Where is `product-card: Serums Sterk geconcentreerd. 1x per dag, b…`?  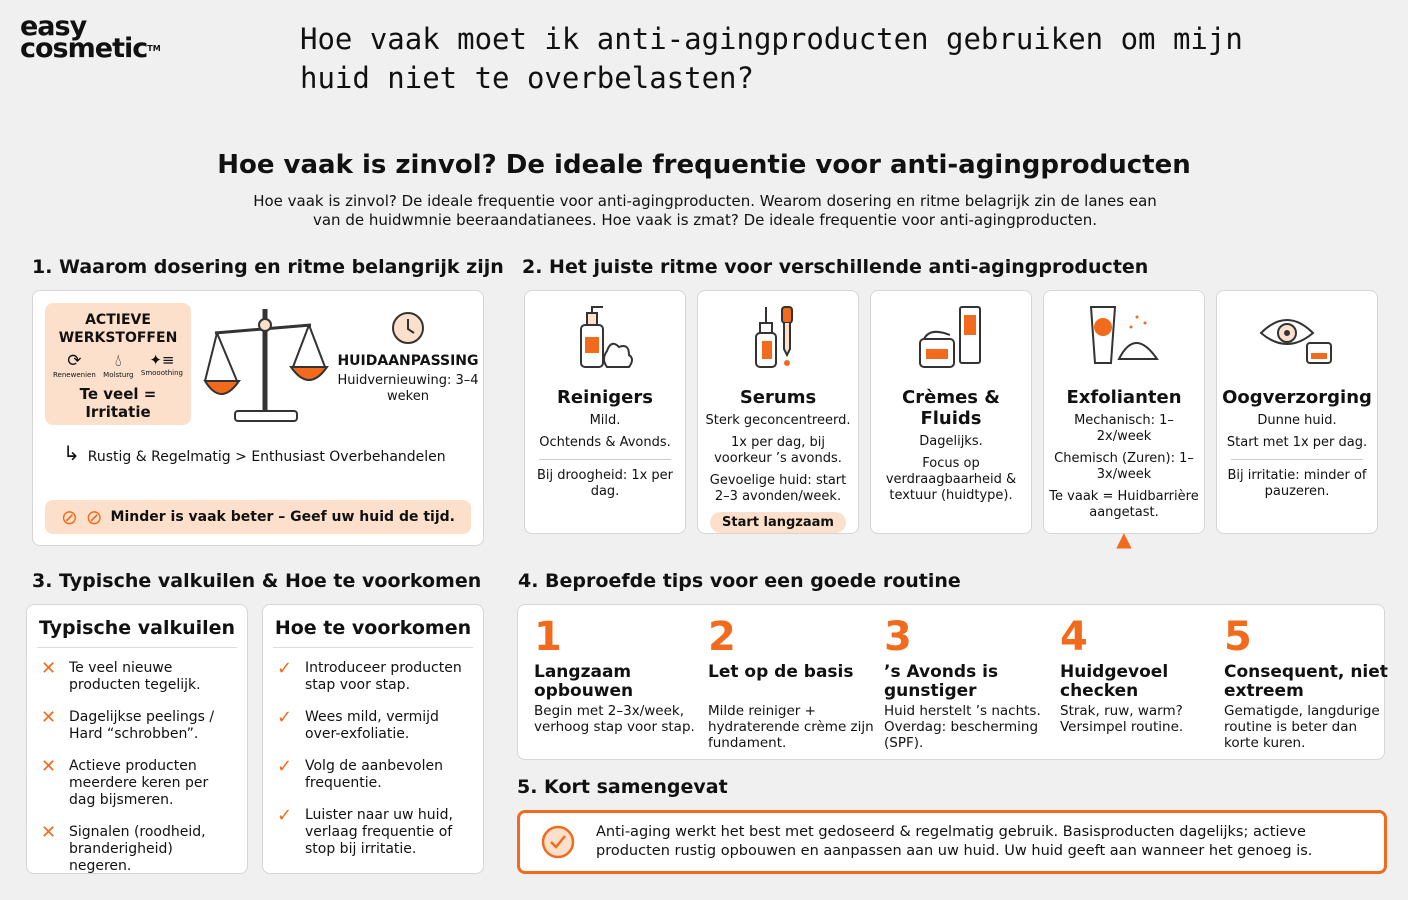 product-card: Serums Sterk geconcentreerd. 1x per dag, b… is located at coordinates (778, 412).